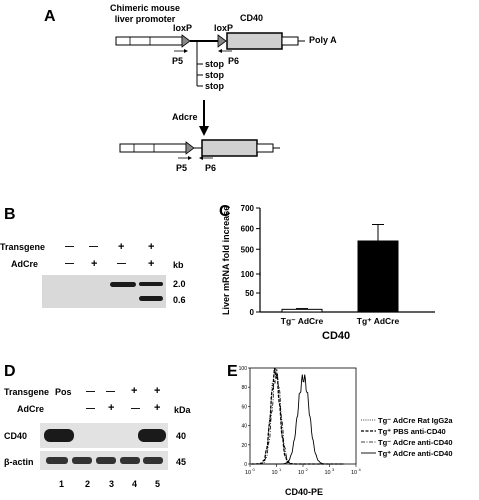 This screenshot has width=479, height=500. Describe the element at coordinates (179, 300) in the screenshot. I see `b-marker-06kb: 0.6` at that location.